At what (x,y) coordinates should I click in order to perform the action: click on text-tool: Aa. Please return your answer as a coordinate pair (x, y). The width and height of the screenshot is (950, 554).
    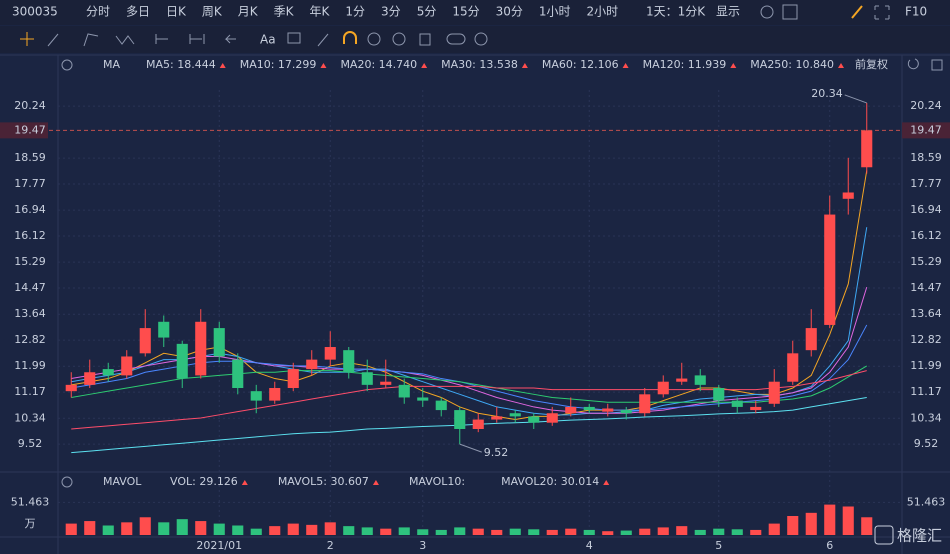
    Looking at the image, I should click on (268, 40).